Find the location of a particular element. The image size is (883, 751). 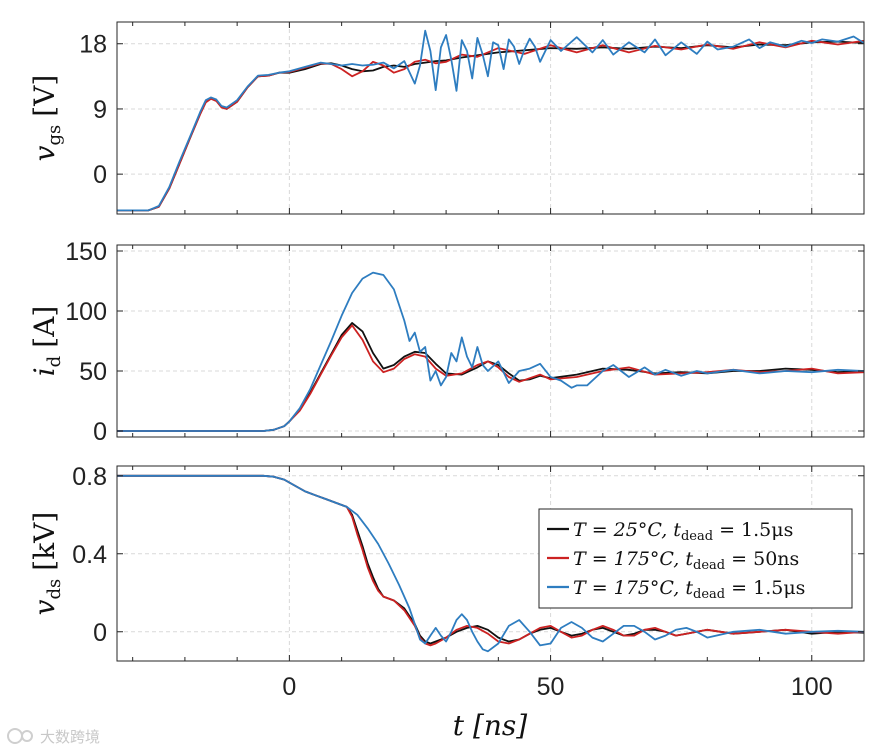

y-axis-label: id[A] is located at coordinates (46, 341).